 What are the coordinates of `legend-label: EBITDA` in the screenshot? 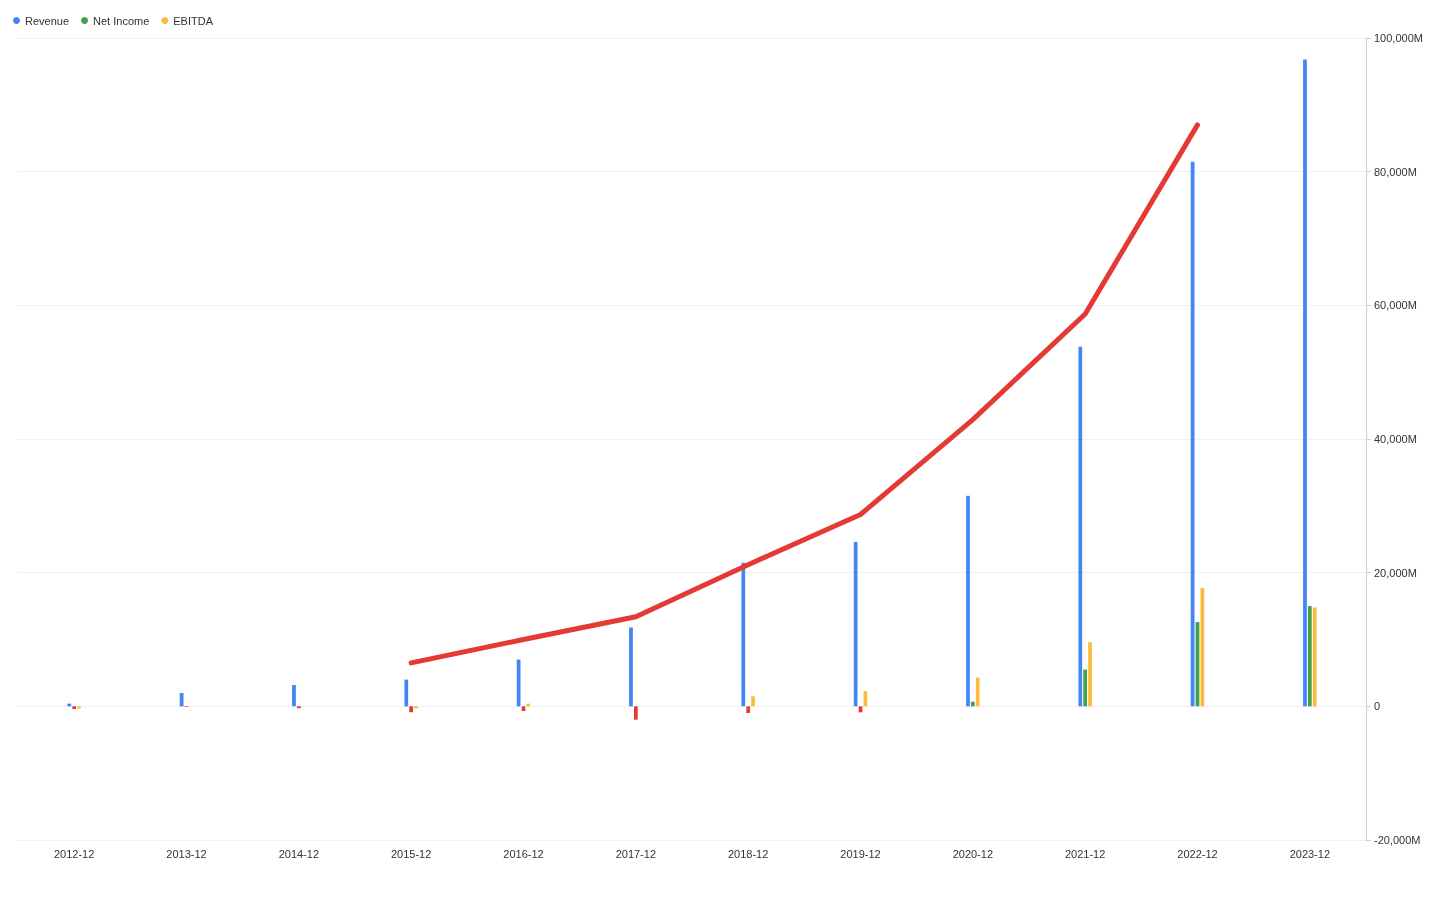 It's located at (193, 20).